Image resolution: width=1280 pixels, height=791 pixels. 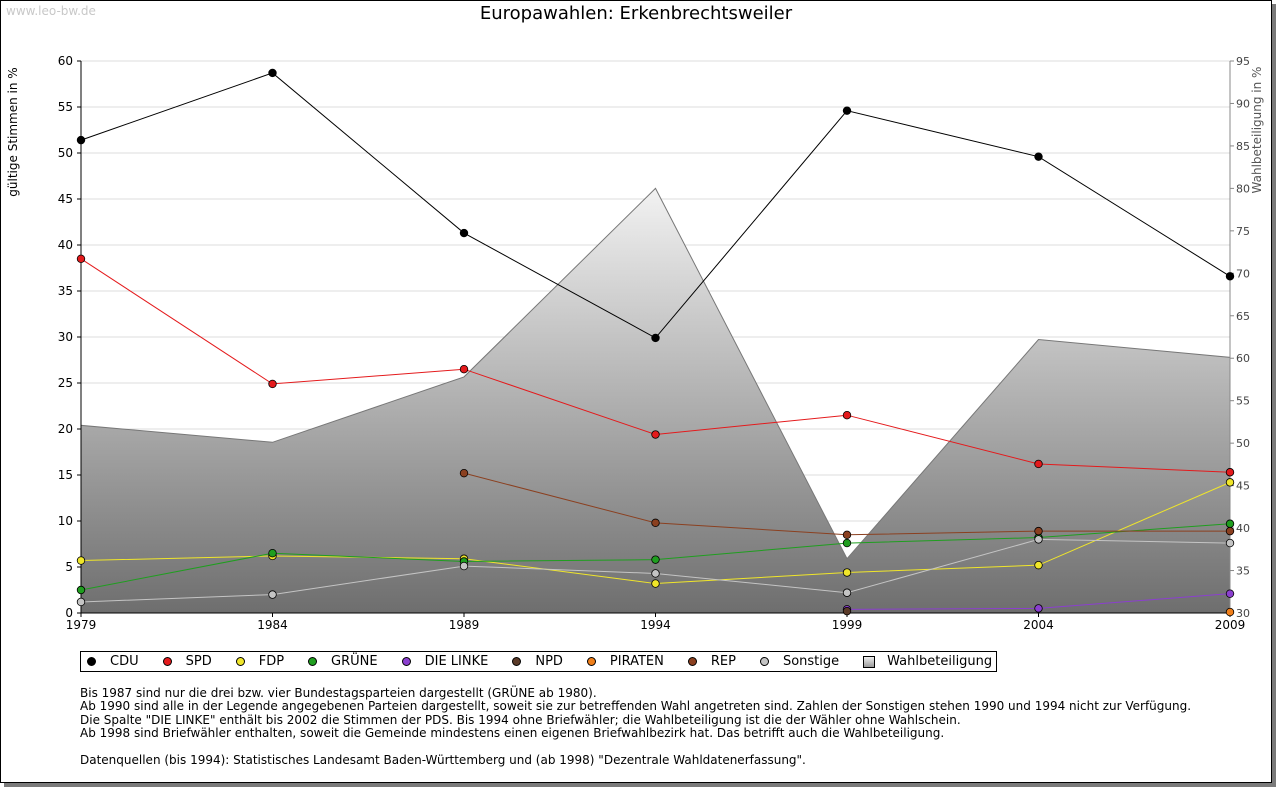 What do you see at coordinates (65, 291) in the screenshot?
I see `y-tick-label: 35` at bounding box center [65, 291].